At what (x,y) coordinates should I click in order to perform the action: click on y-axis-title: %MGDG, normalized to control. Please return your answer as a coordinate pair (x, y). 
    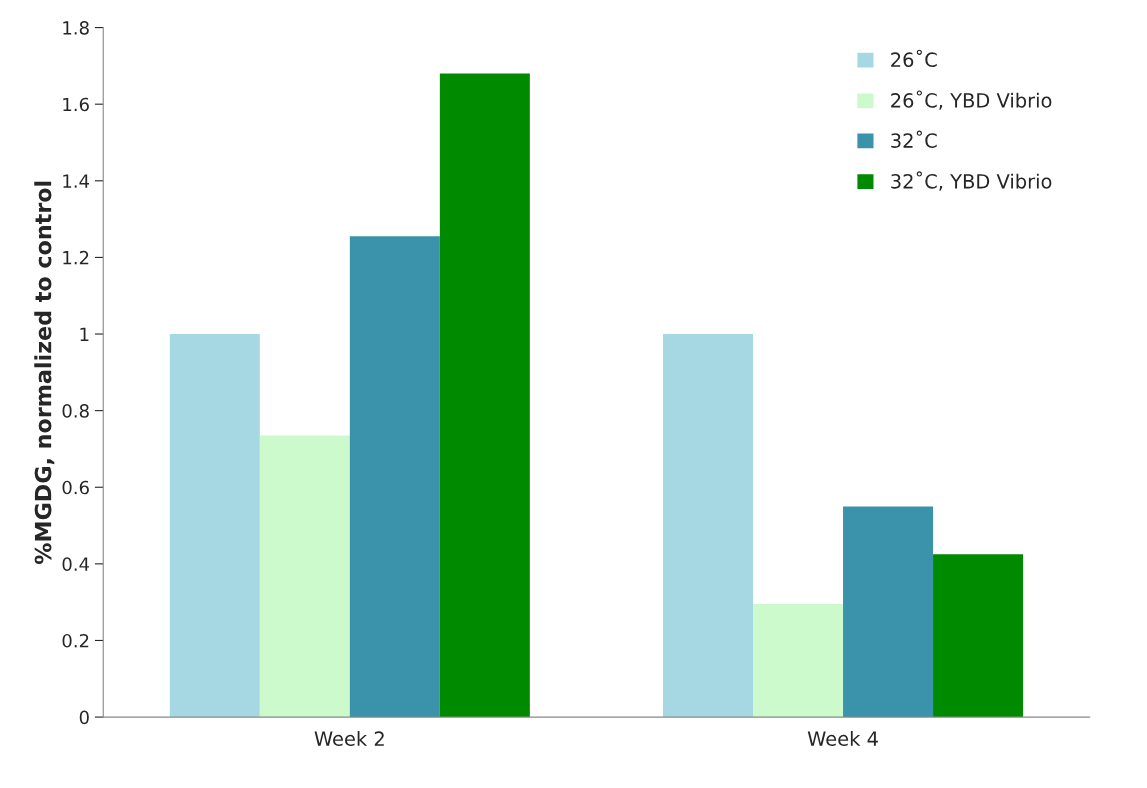
    Looking at the image, I should click on (44, 373).